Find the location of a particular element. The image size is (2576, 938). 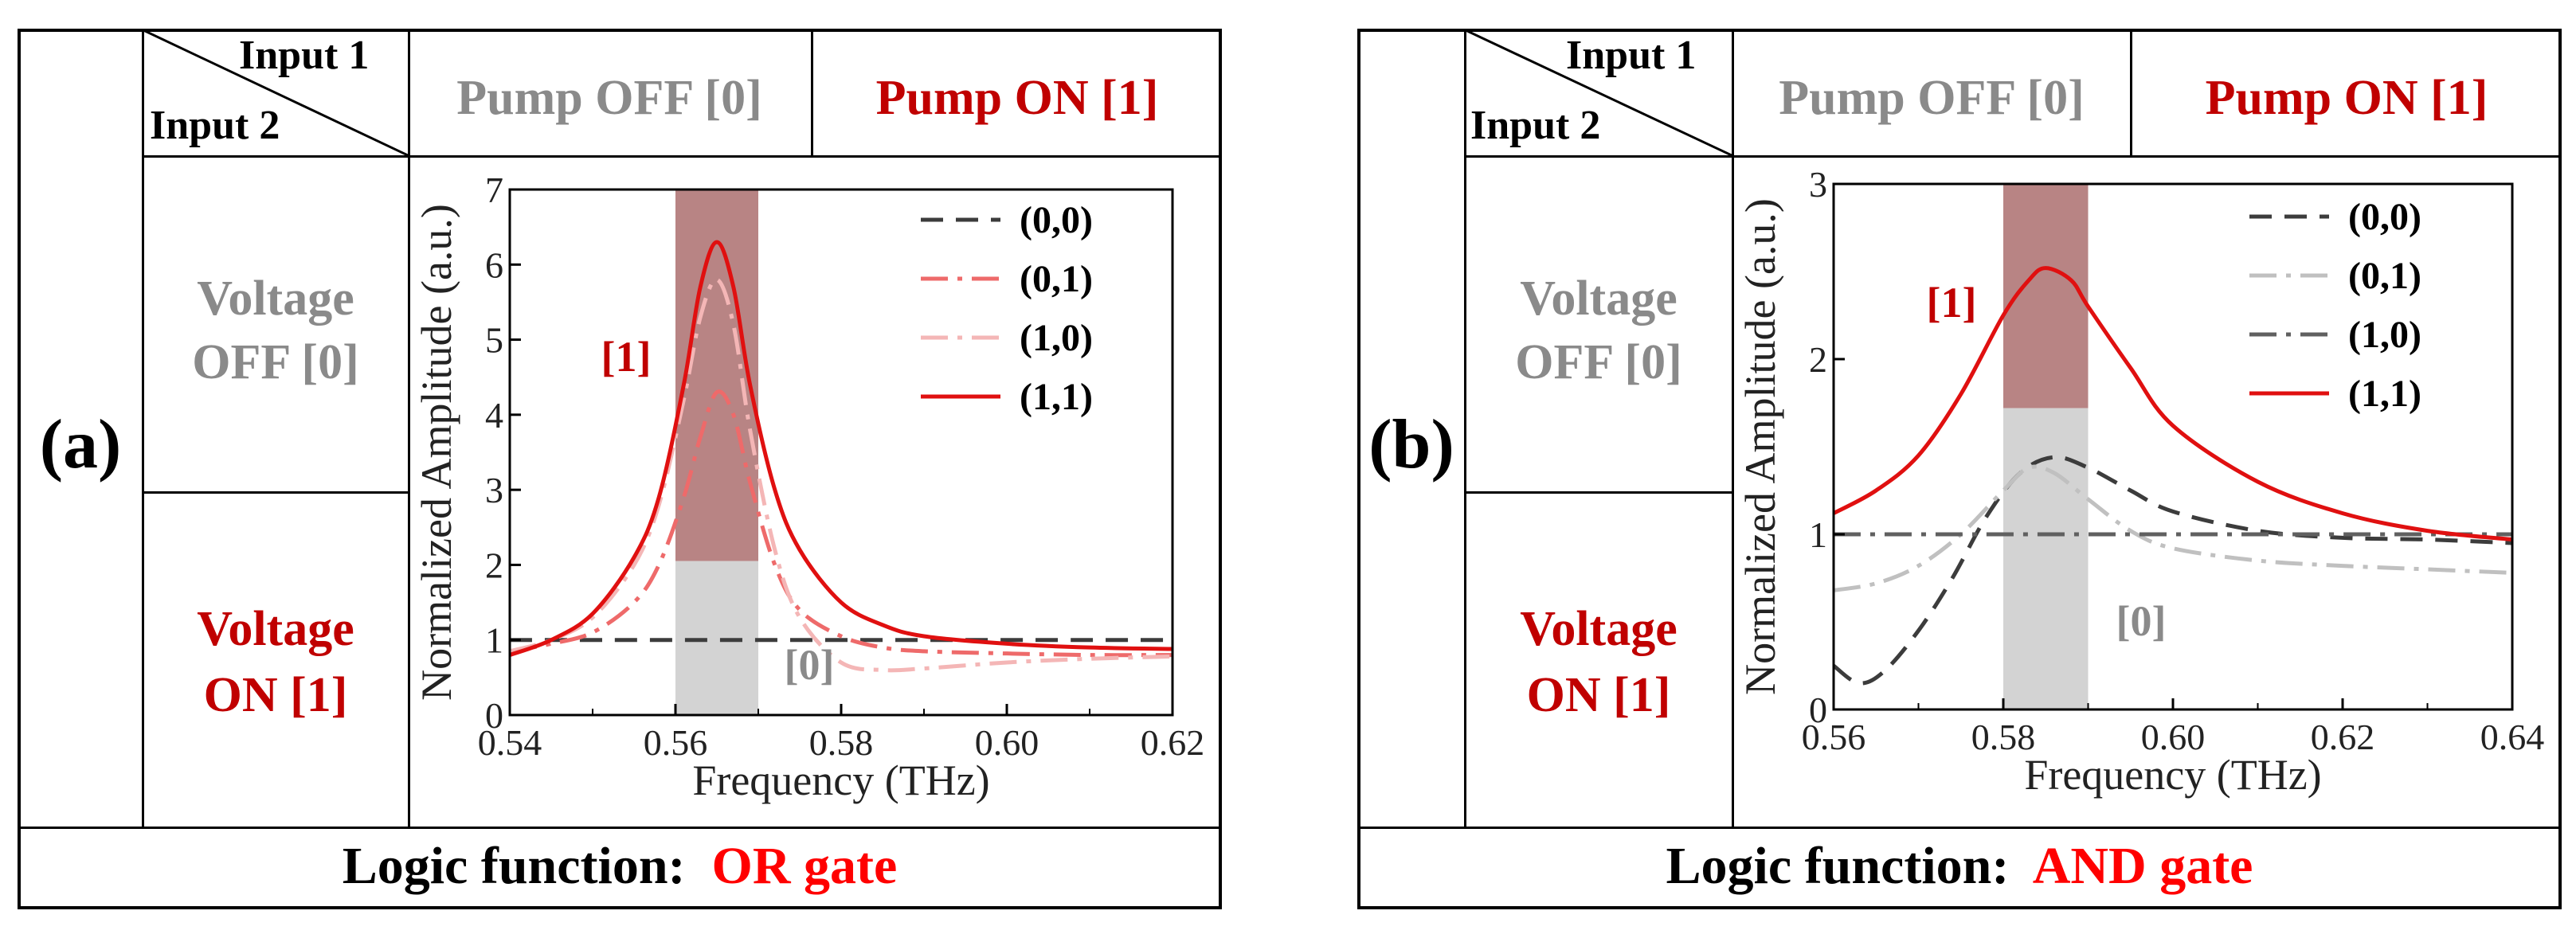

band-low is located at coordinates (2046, 558).